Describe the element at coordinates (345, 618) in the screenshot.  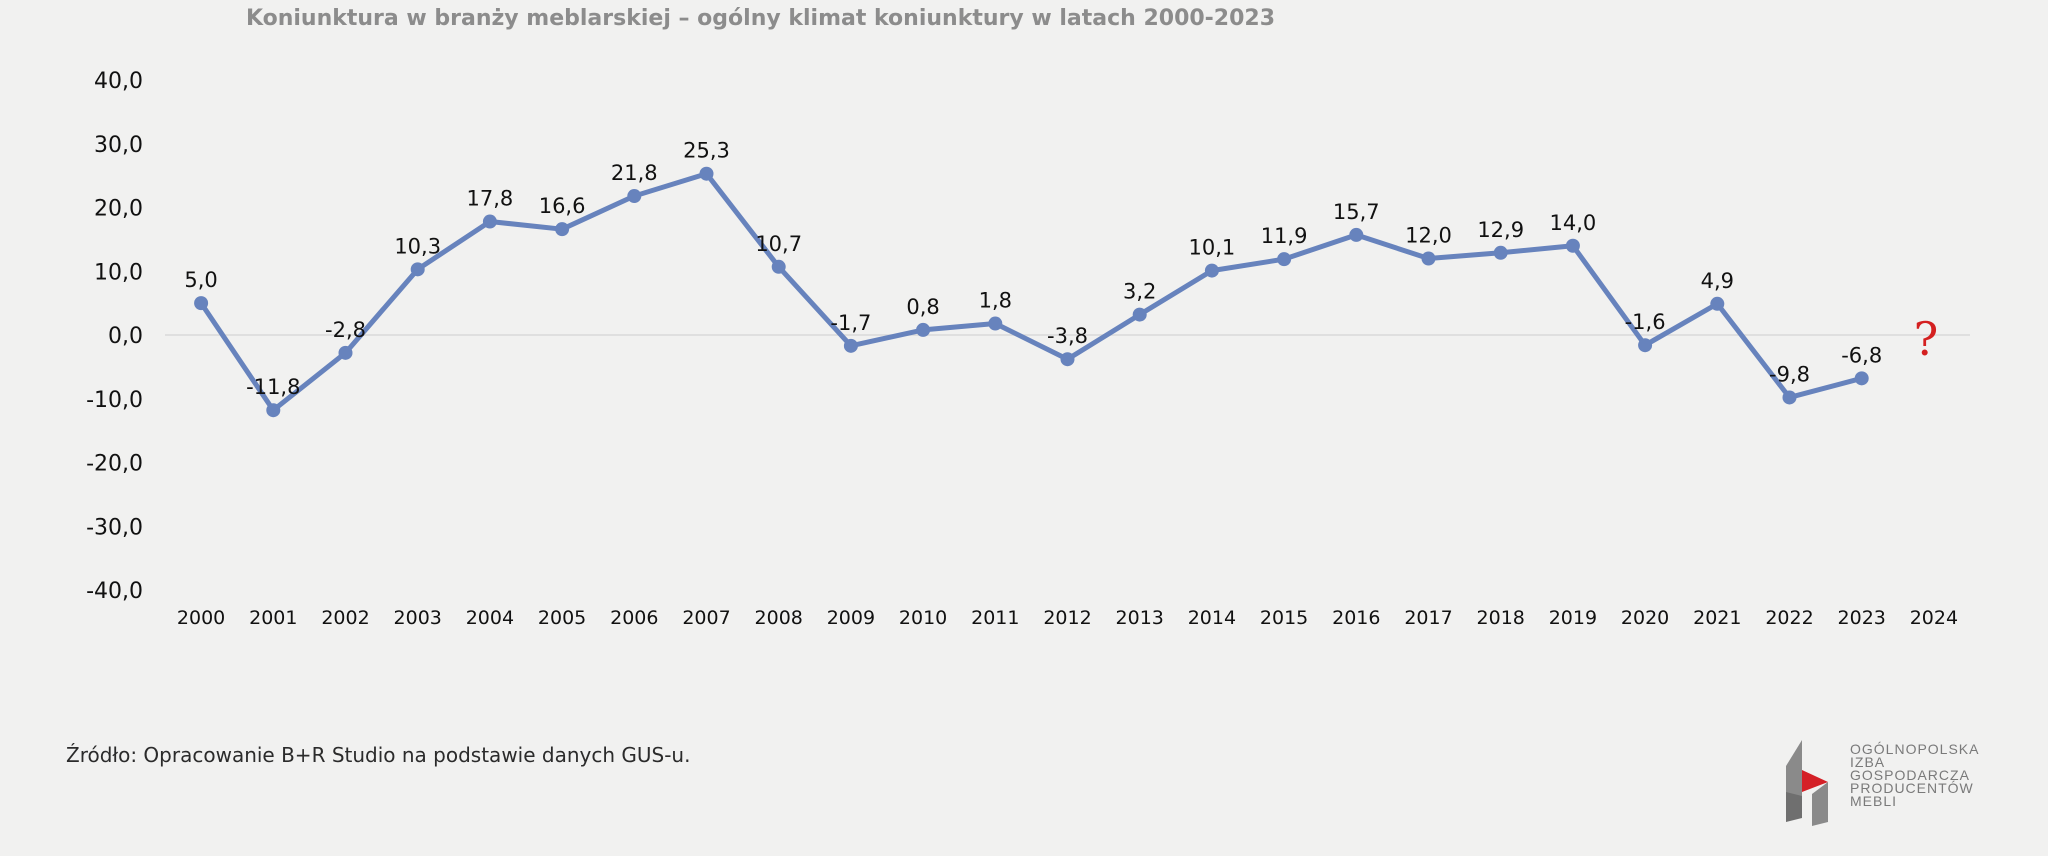
I see `x-tick-label: 2002` at that location.